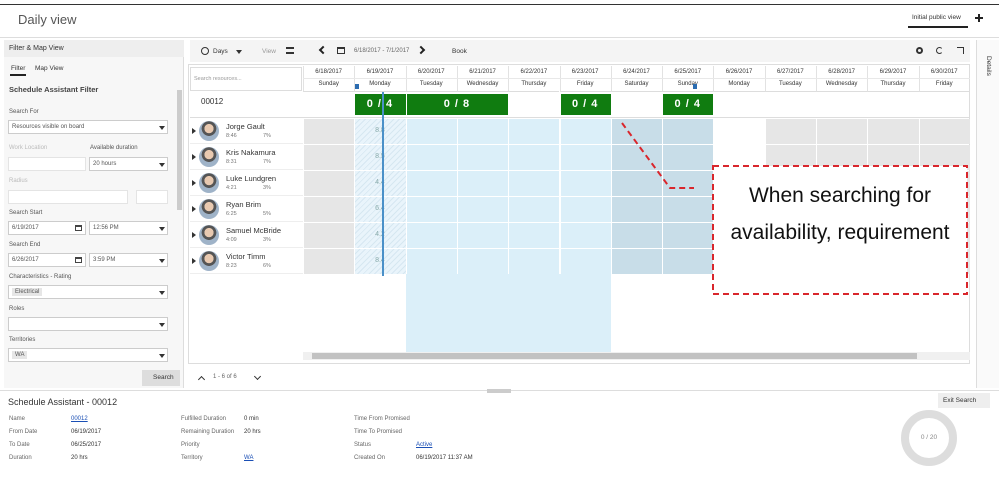 This screenshot has height=480, width=999. Describe the element at coordinates (79, 458) in the screenshot. I see `detail-value: 20 hrs` at that location.